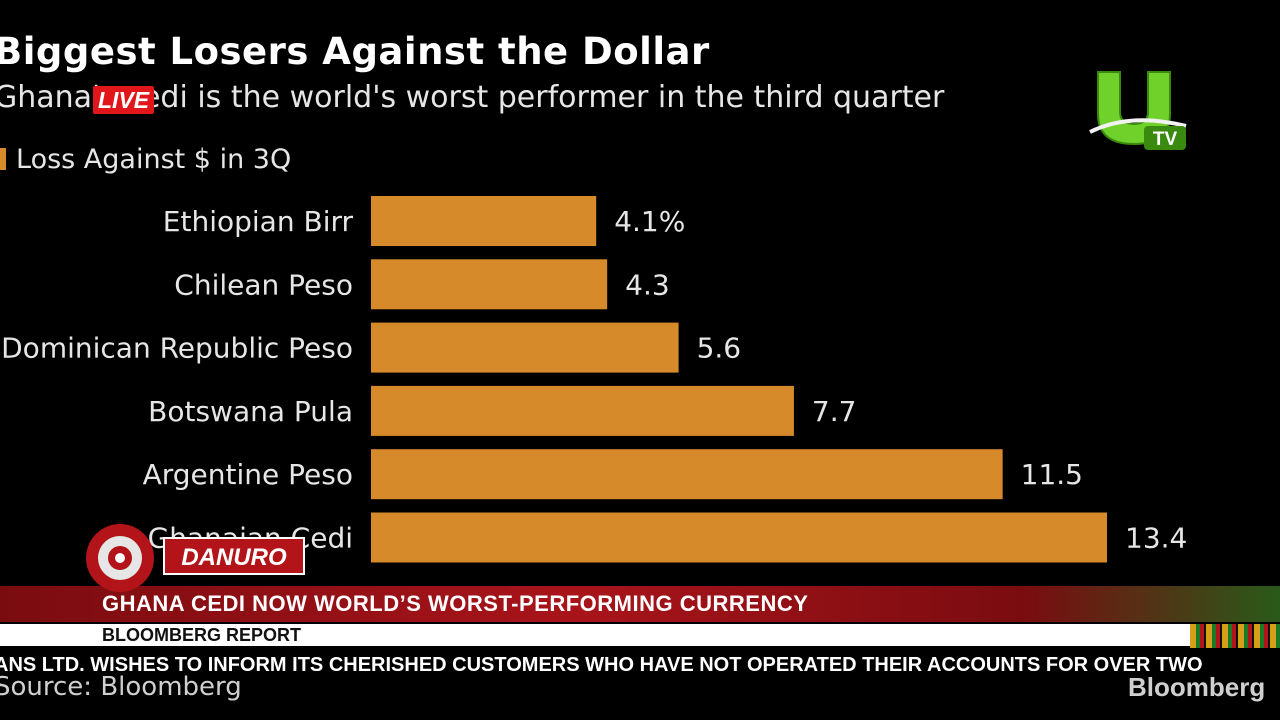  Describe the element at coordinates (250, 411) in the screenshot. I see `category-label: Botswana Pula` at that location.